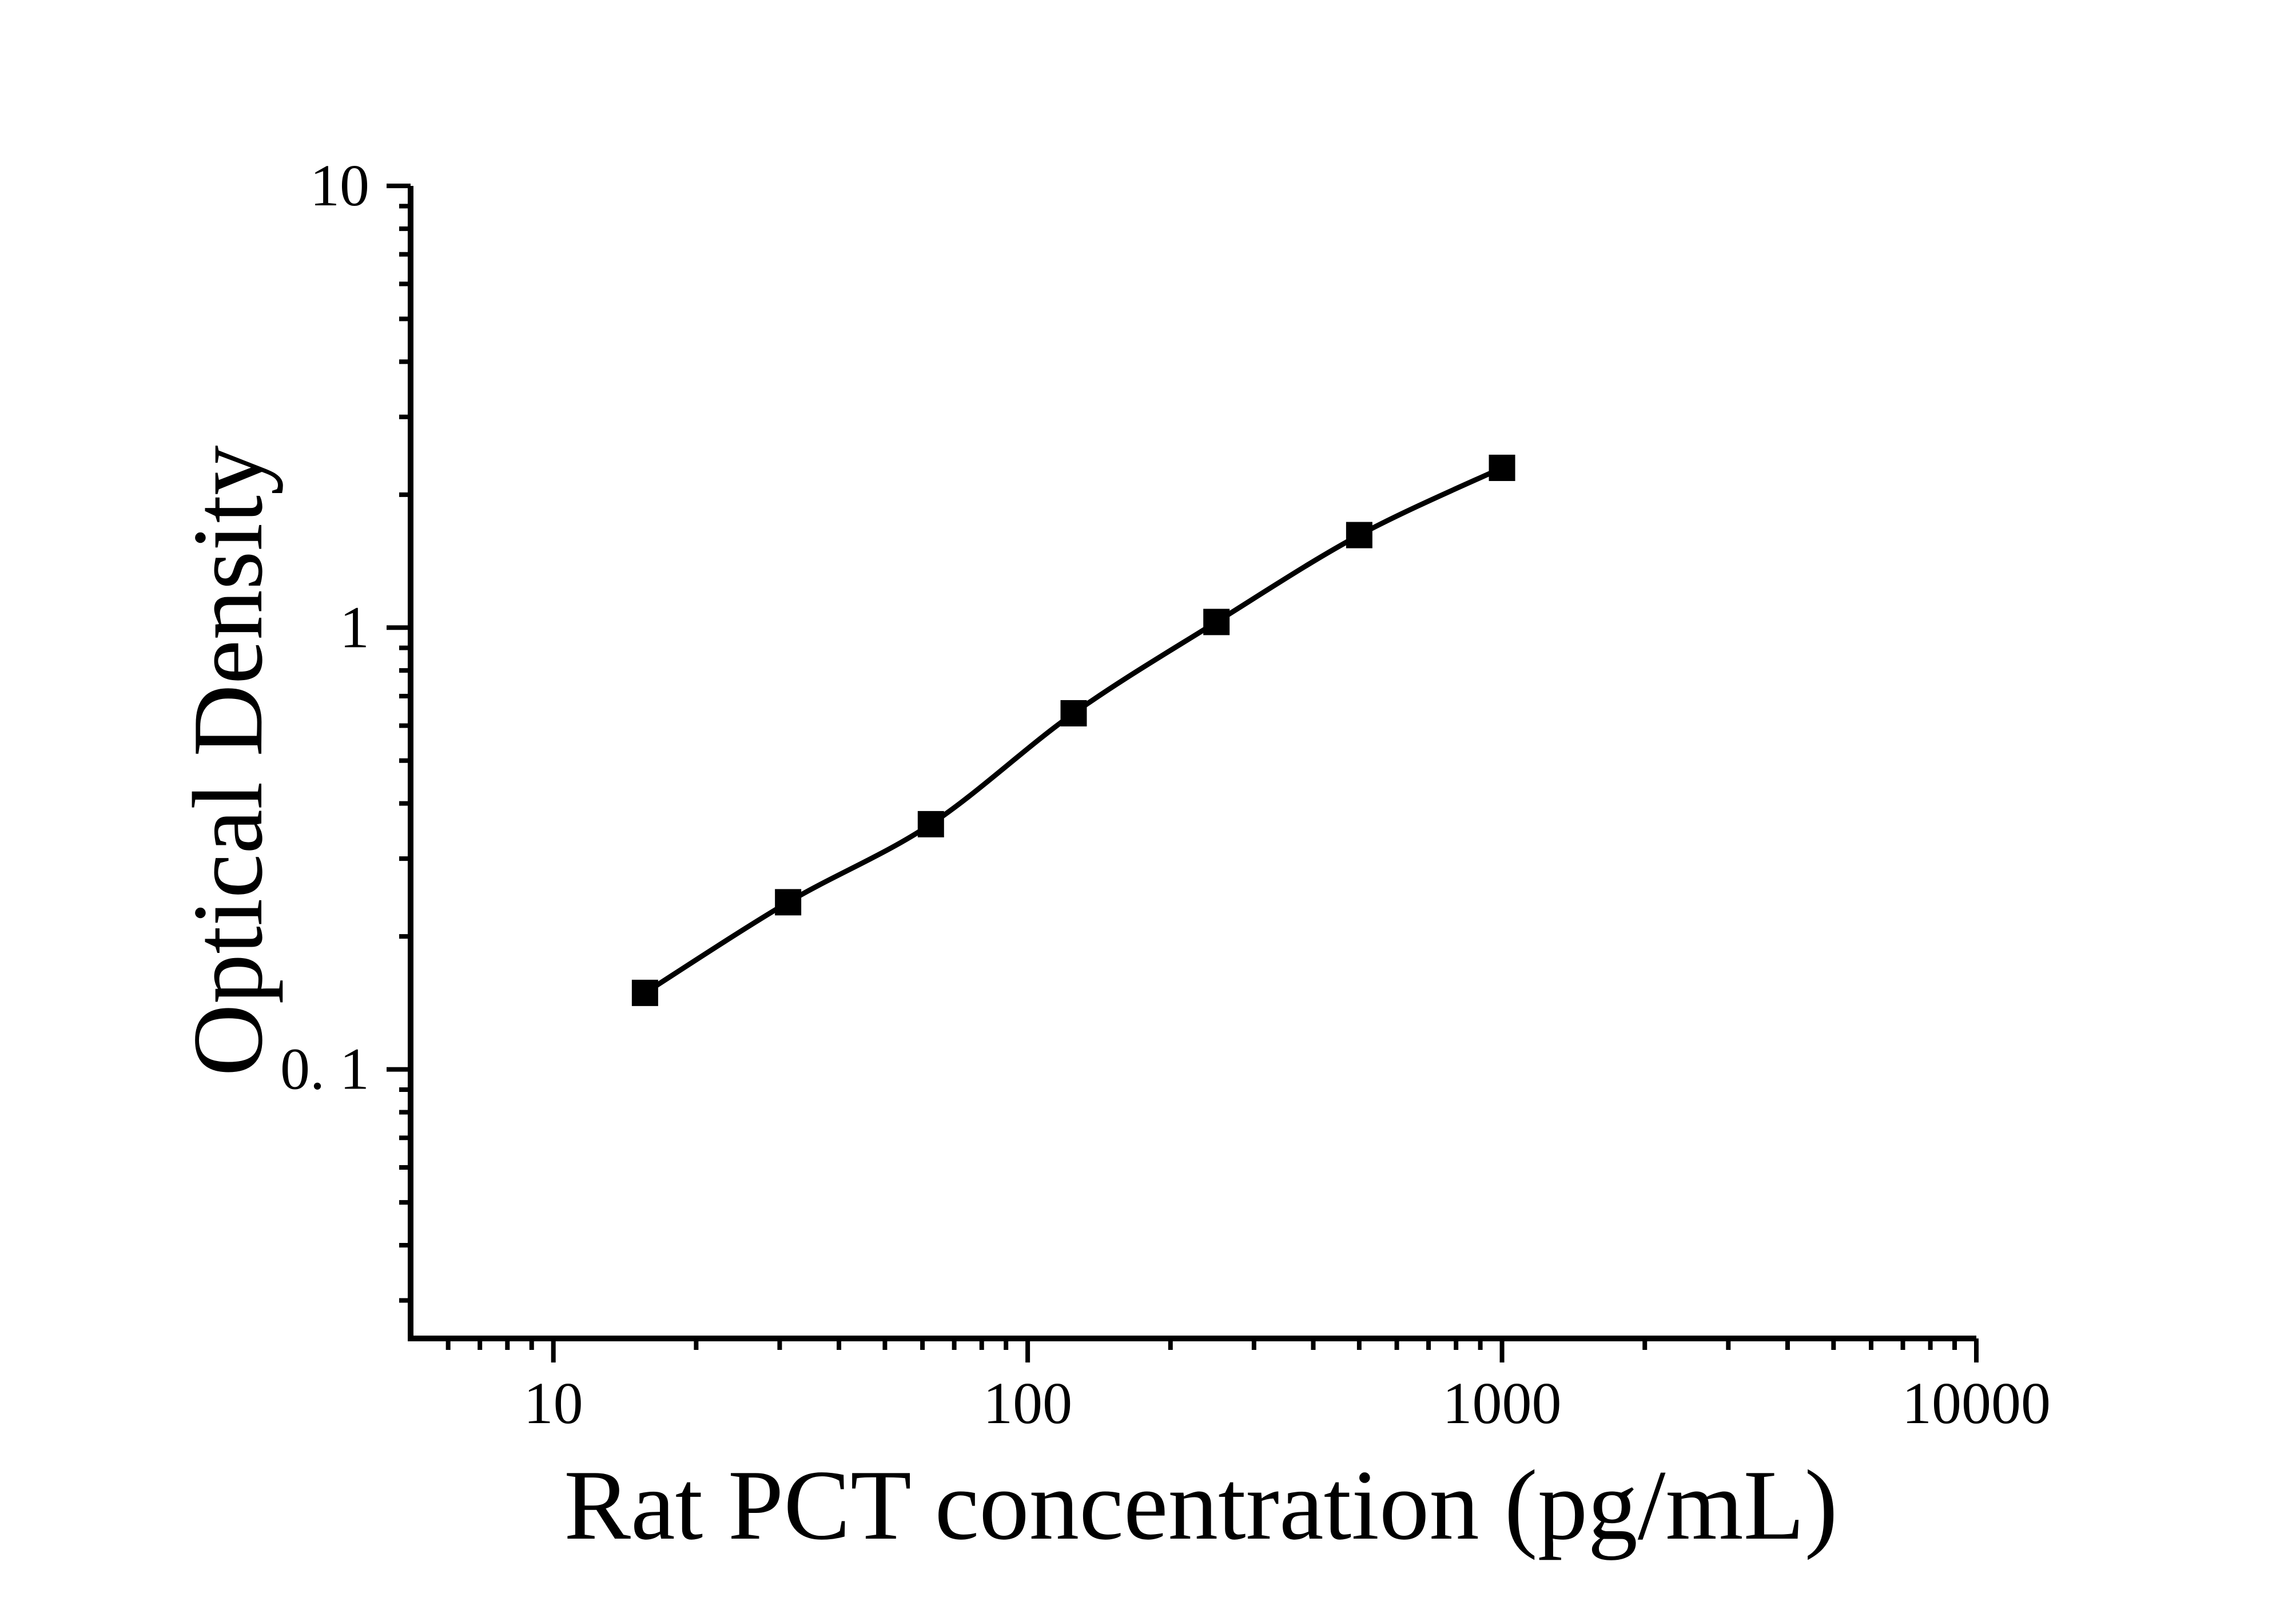 This screenshot has width=2296, height=1605. I want to click on y-axis: 10 1 0. 1, so click(347, 747).